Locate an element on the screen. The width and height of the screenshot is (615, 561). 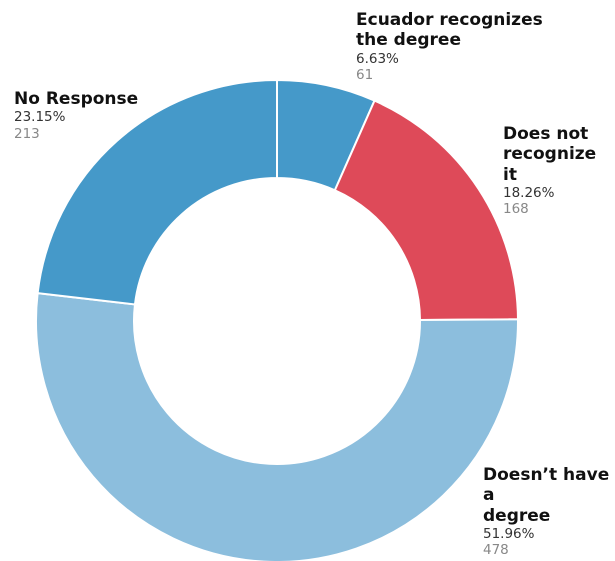
slice-percent: 6.63% is located at coordinates (377, 58).